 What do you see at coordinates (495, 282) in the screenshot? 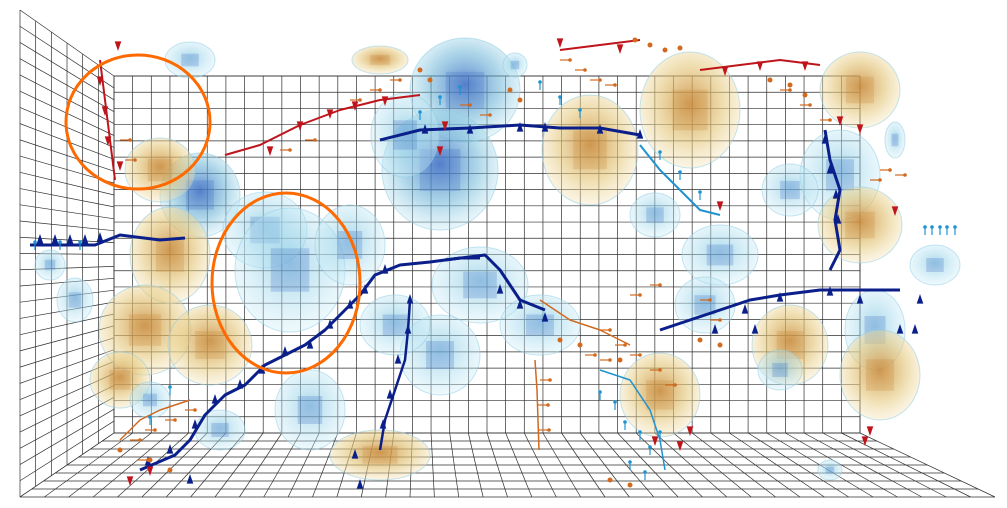
I see `dark-blue-path` at bounding box center [495, 282].